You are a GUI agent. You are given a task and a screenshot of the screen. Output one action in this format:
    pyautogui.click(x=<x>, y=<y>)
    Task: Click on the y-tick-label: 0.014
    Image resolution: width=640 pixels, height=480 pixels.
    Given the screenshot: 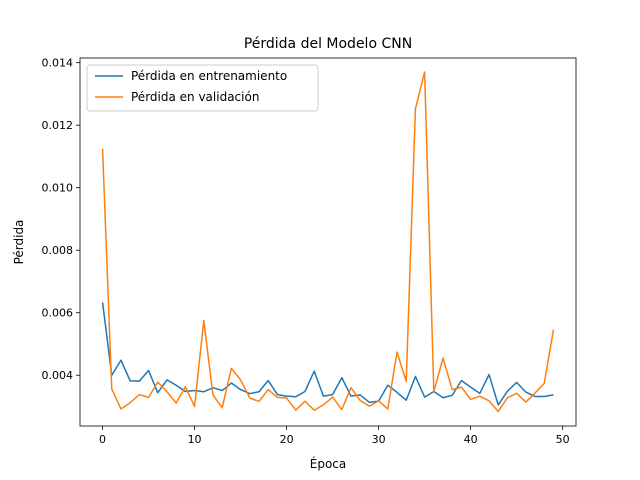 What is the action you would take?
    pyautogui.click(x=58, y=63)
    